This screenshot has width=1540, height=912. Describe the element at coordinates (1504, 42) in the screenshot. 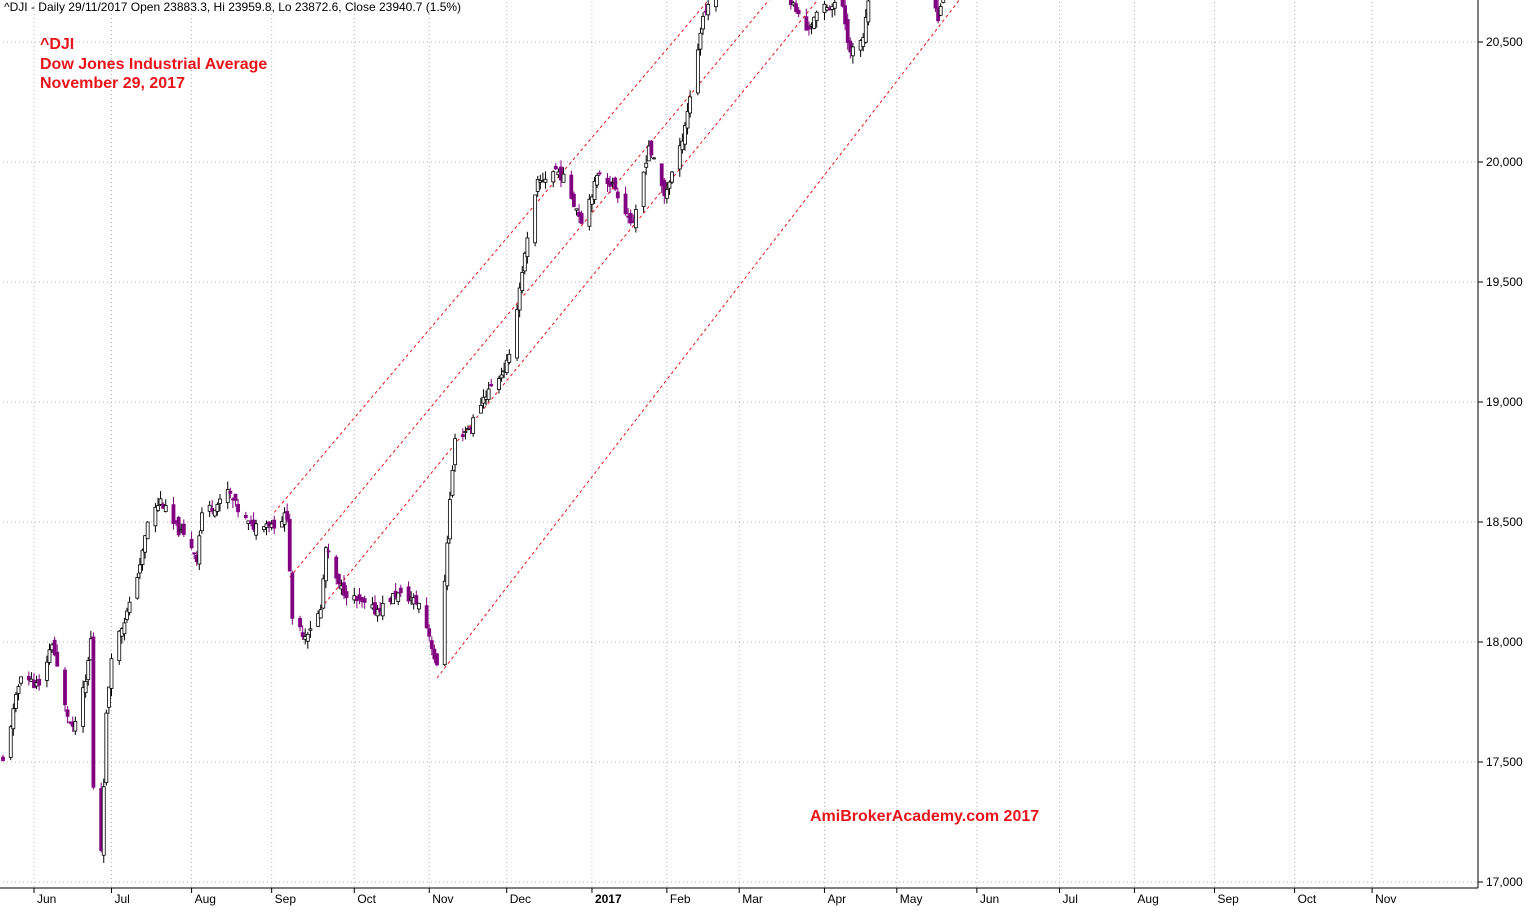

I see `y-tick-label: 20,500` at that location.